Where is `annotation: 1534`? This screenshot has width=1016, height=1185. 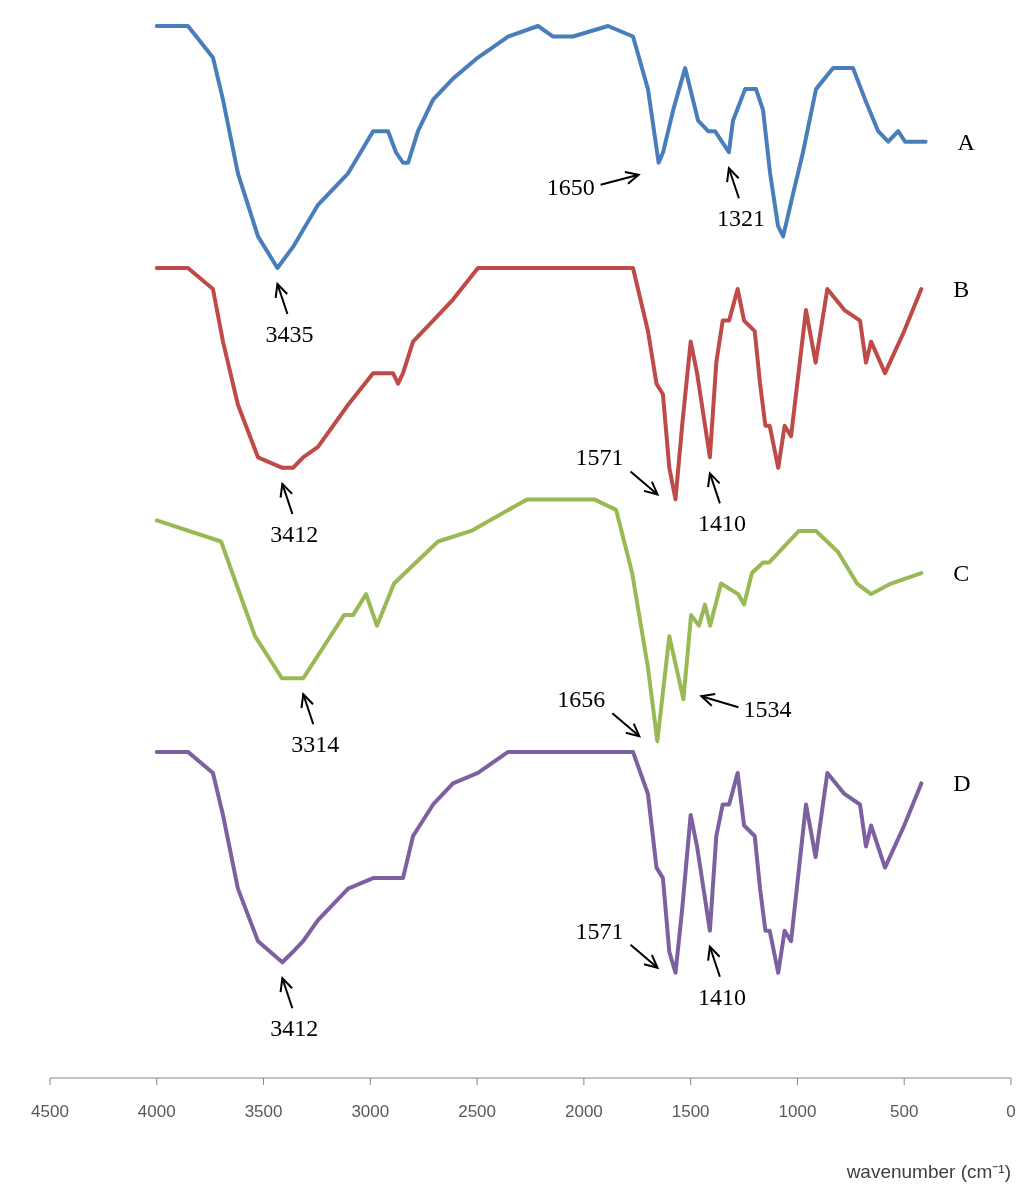
annotation: 1534 is located at coordinates (767, 709).